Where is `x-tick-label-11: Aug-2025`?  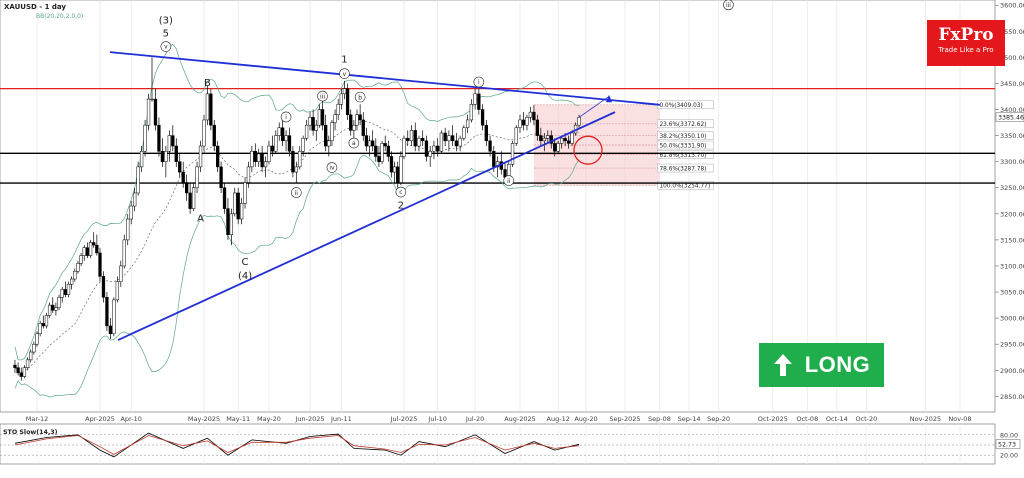 x-tick-label-11: Aug-2025 is located at coordinates (520, 419).